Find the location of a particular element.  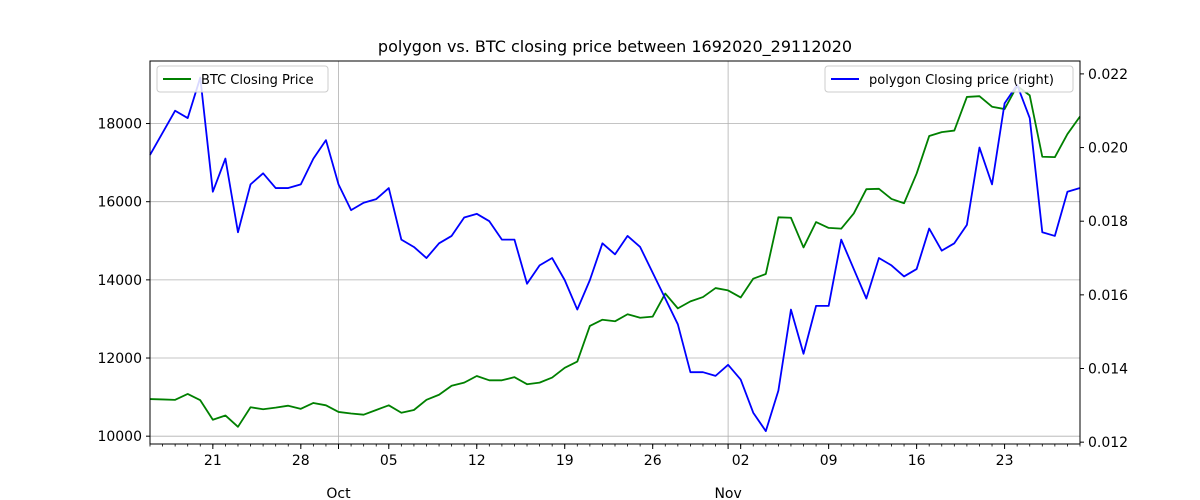

left-tick-label-2: 14000 is located at coordinates (119, 281).